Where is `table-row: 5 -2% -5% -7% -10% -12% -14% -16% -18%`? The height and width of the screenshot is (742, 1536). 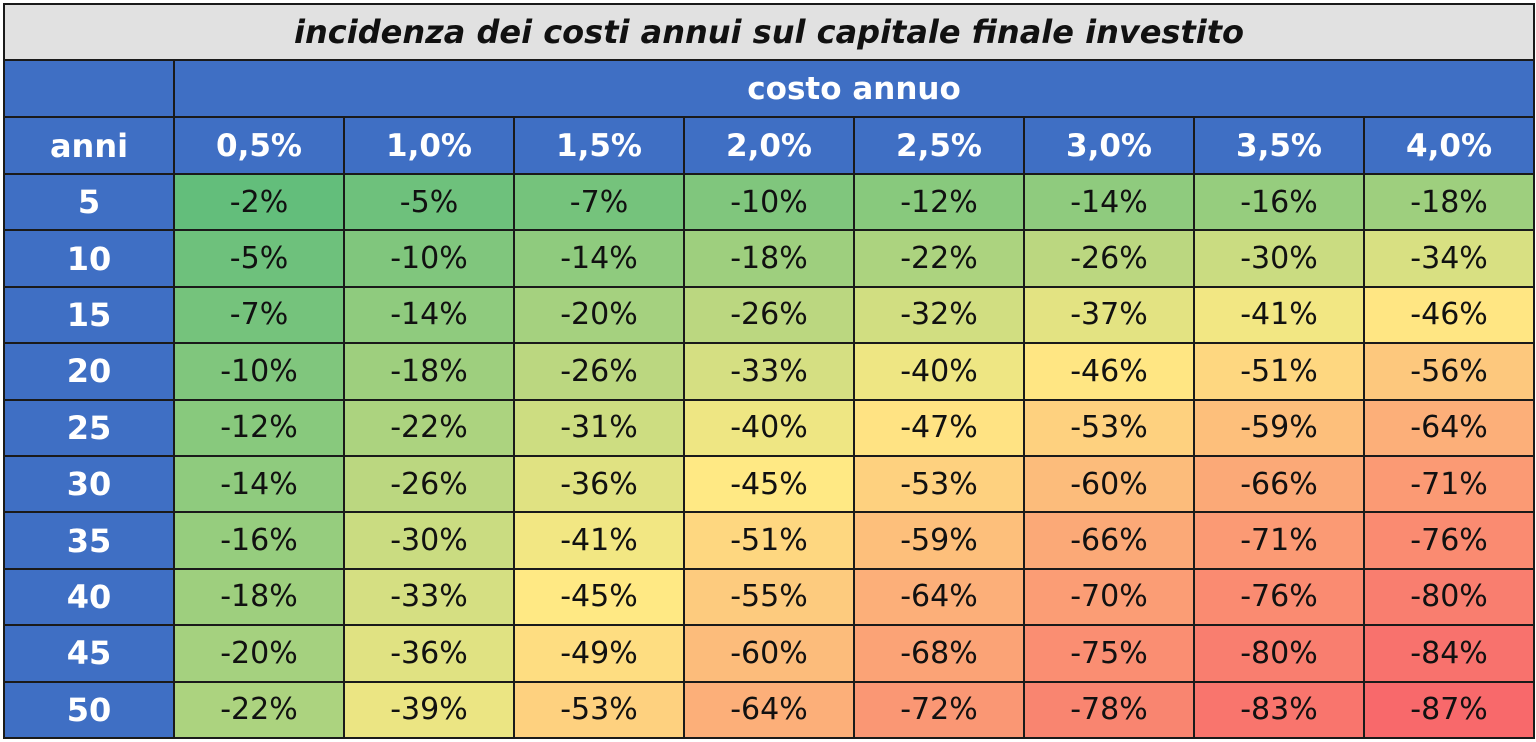 table-row: 5 -2% -5% -7% -10% -12% -14% -16% -18% is located at coordinates (769, 202).